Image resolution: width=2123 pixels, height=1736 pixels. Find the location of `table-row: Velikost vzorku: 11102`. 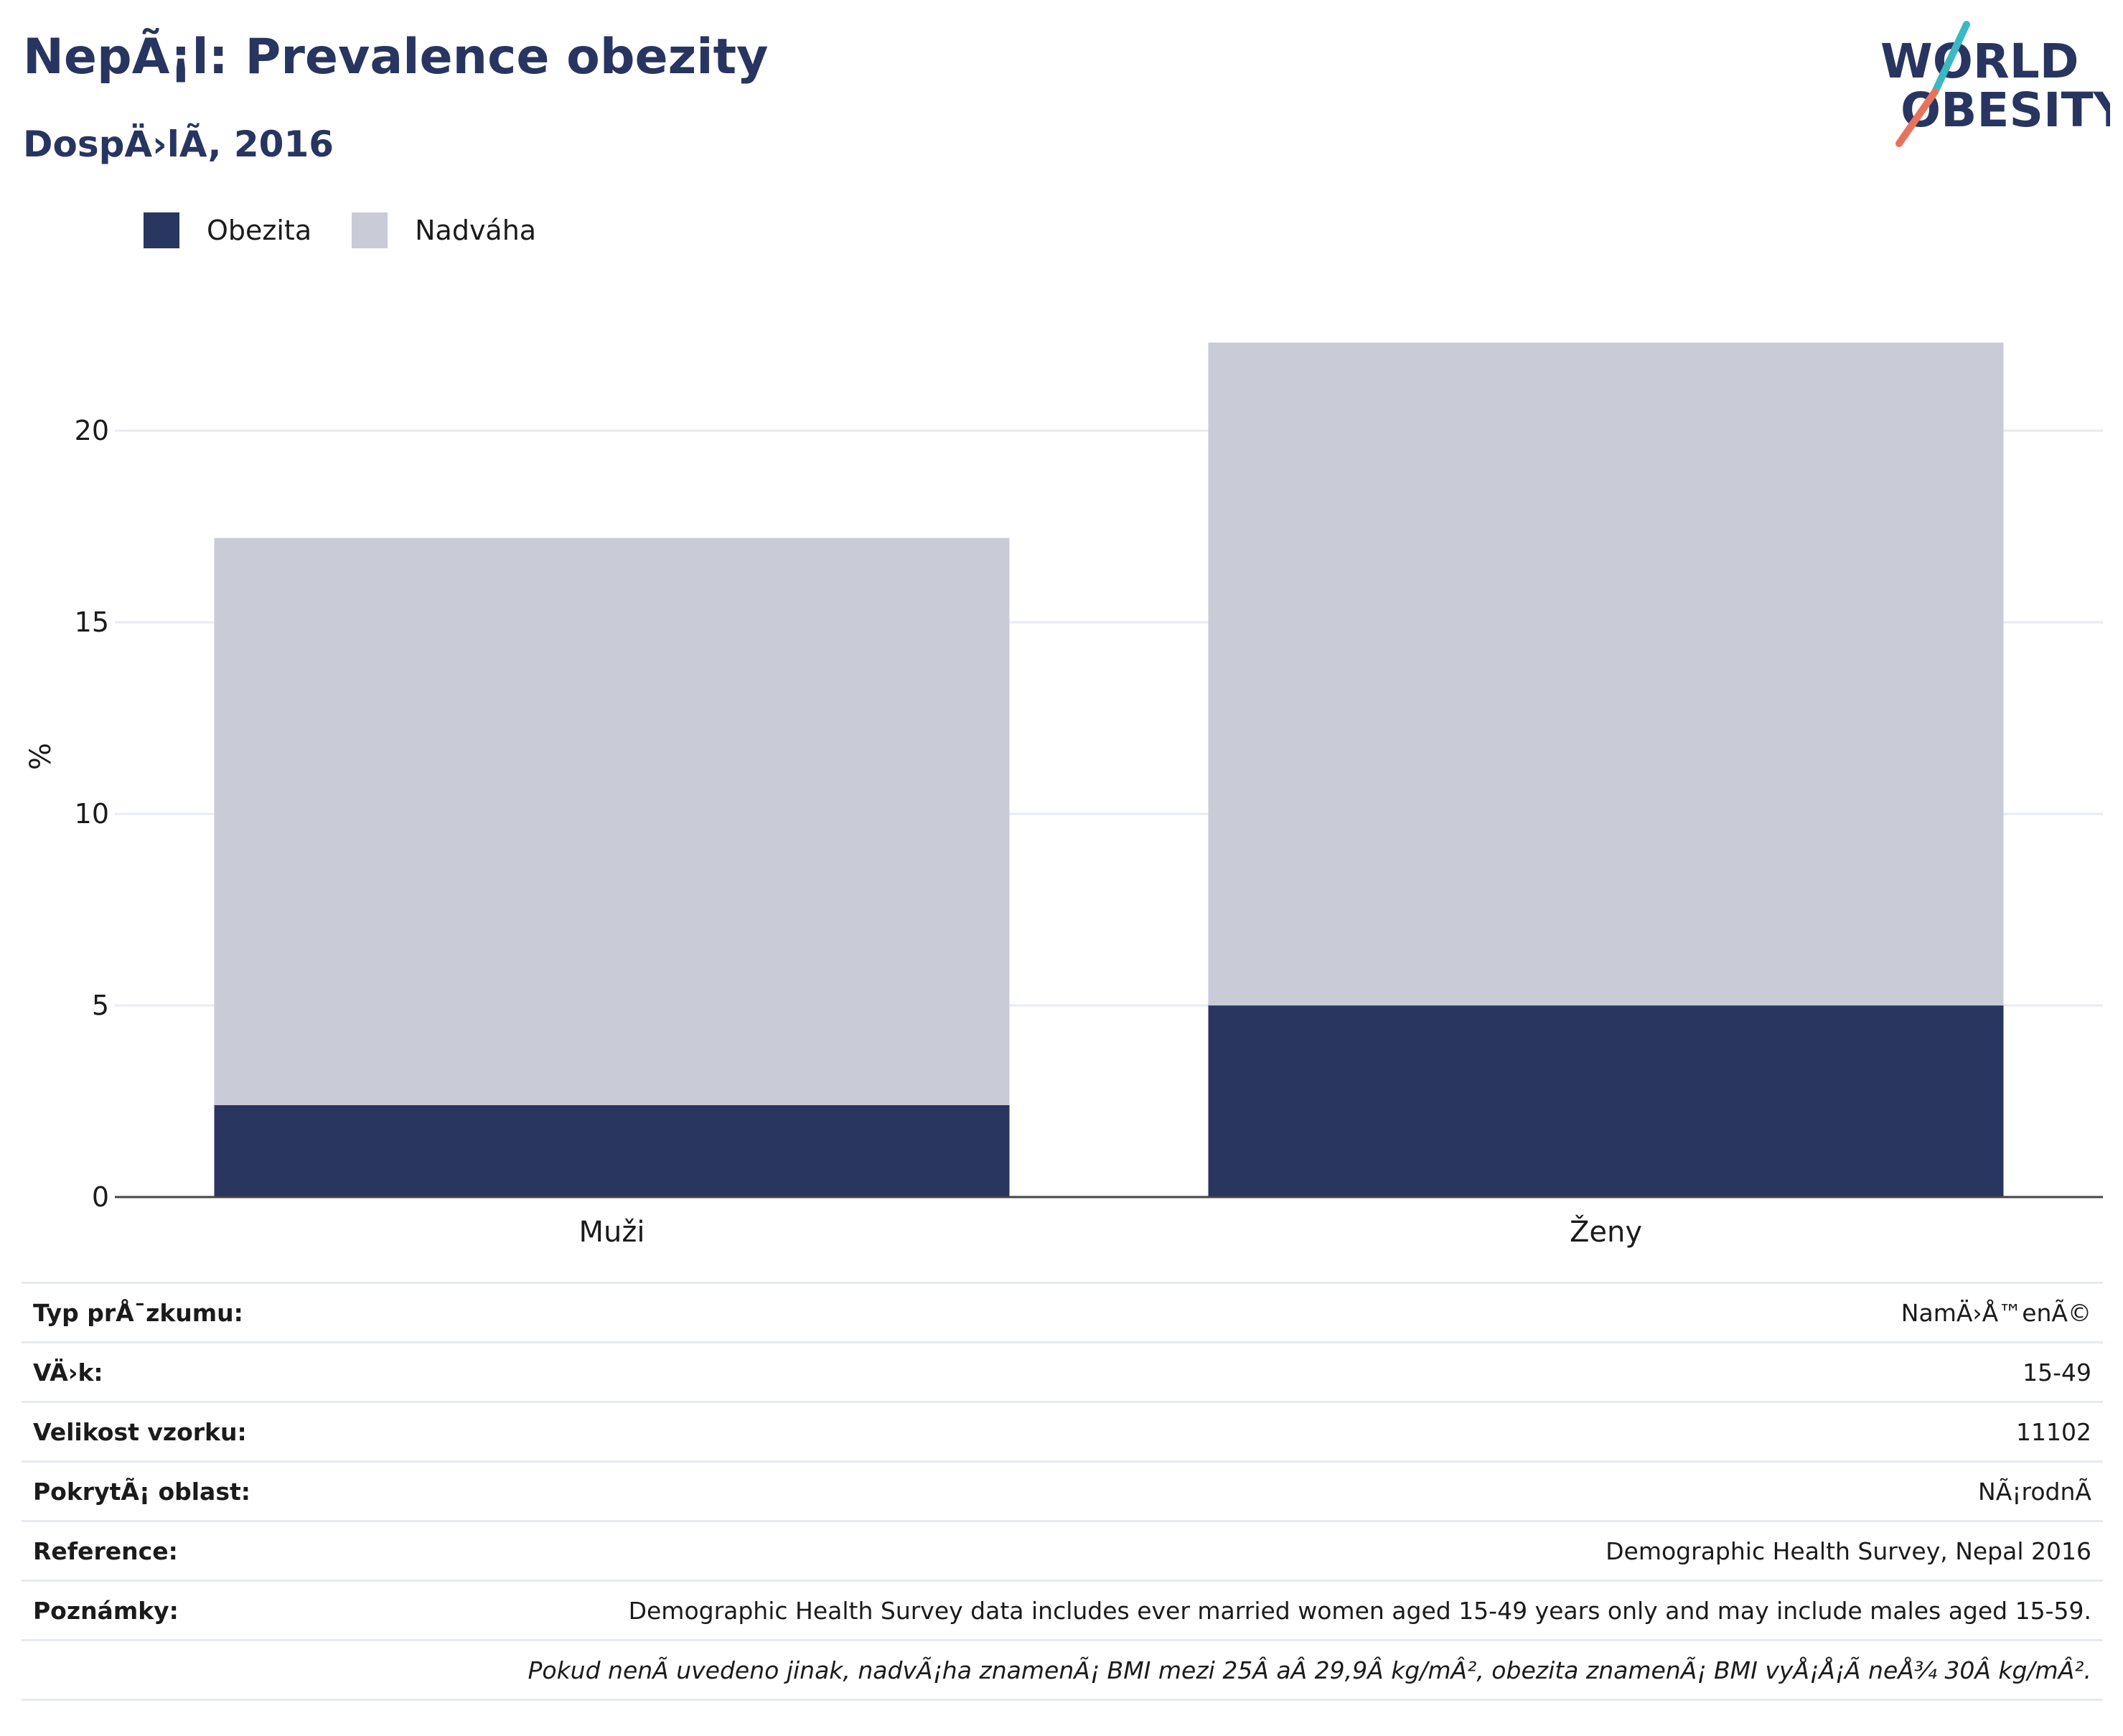

table-row: Velikost vzorku: 11102 is located at coordinates (1062, 1431).